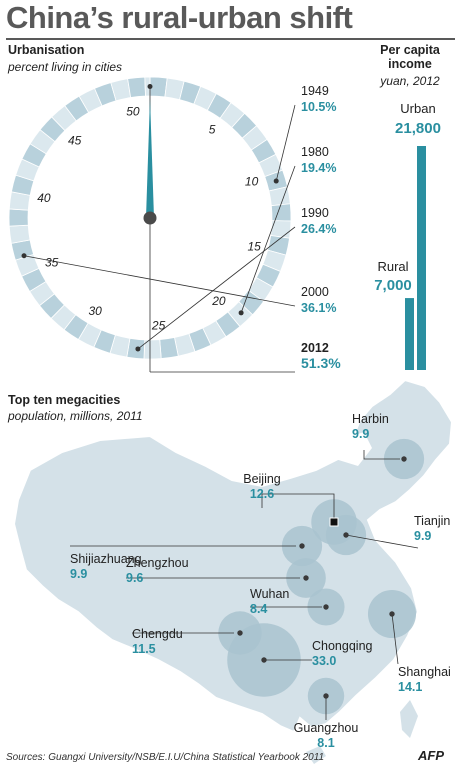 The height and width of the screenshot is (768, 461). What do you see at coordinates (252, 181) in the screenshot?
I see `gauge-tick-label: 10` at bounding box center [252, 181].